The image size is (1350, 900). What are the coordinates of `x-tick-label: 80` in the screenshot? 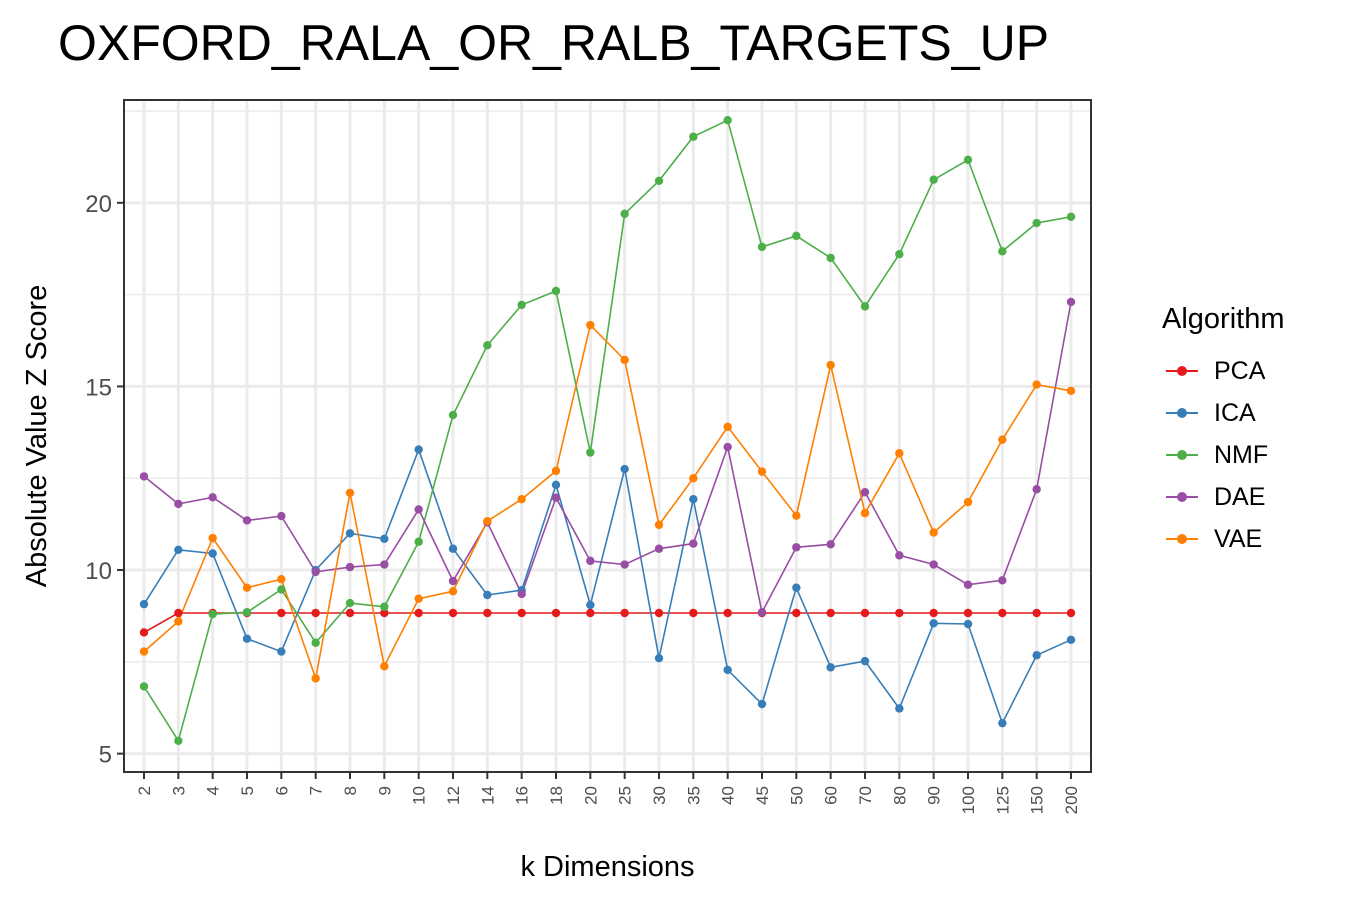 It's located at (899, 795).